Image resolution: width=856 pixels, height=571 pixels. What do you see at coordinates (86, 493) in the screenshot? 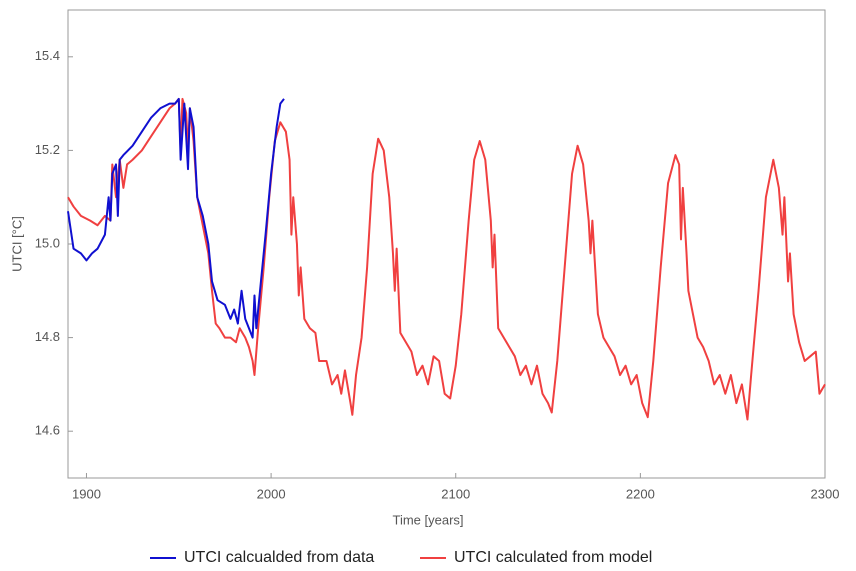
I see `x-tick-label: 1900` at bounding box center [86, 493].